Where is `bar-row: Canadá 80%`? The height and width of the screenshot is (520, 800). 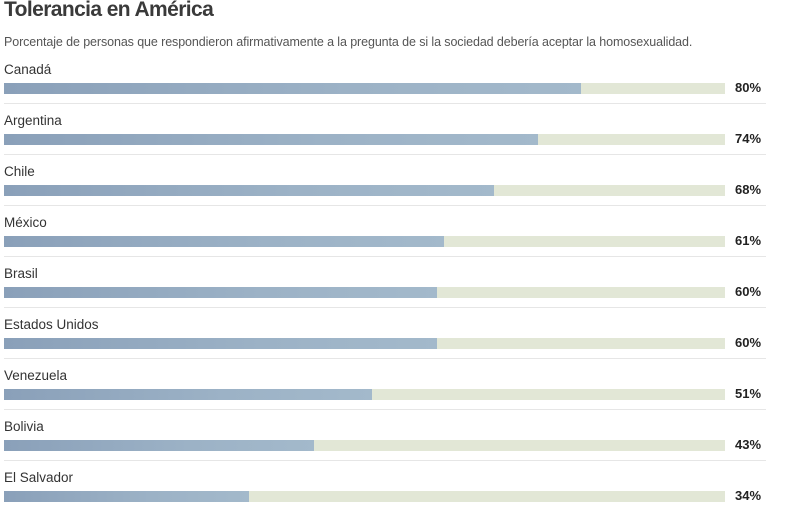 bar-row: Canadá 80% is located at coordinates (400, 86).